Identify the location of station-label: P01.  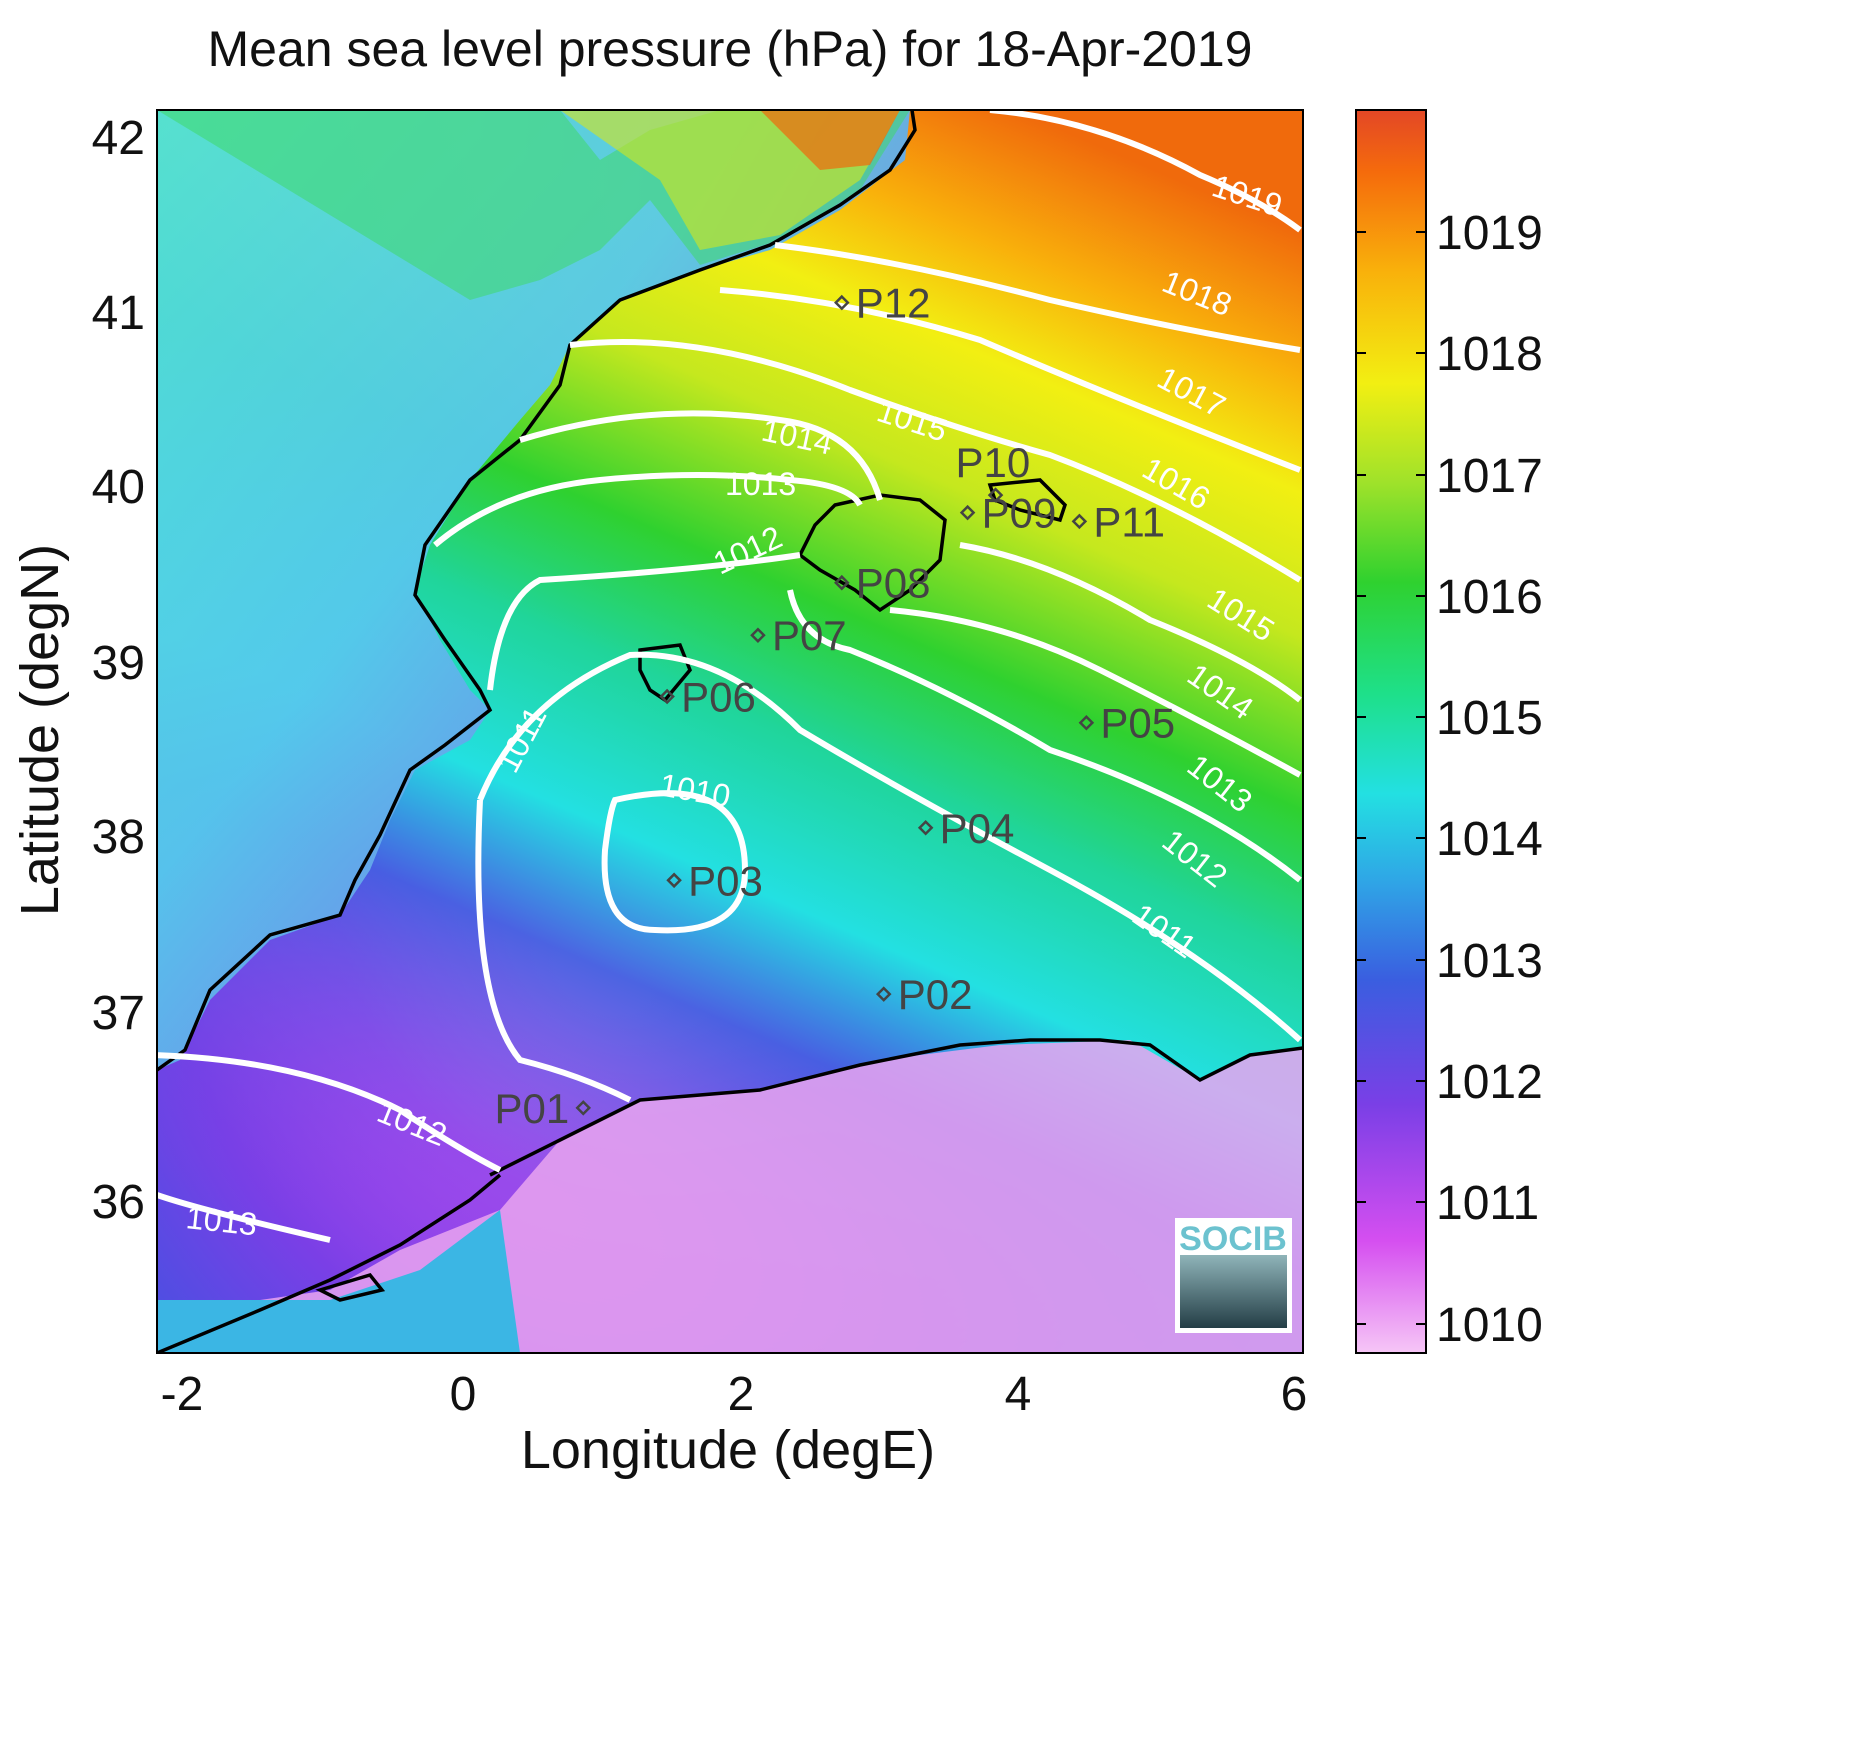
(532, 1108).